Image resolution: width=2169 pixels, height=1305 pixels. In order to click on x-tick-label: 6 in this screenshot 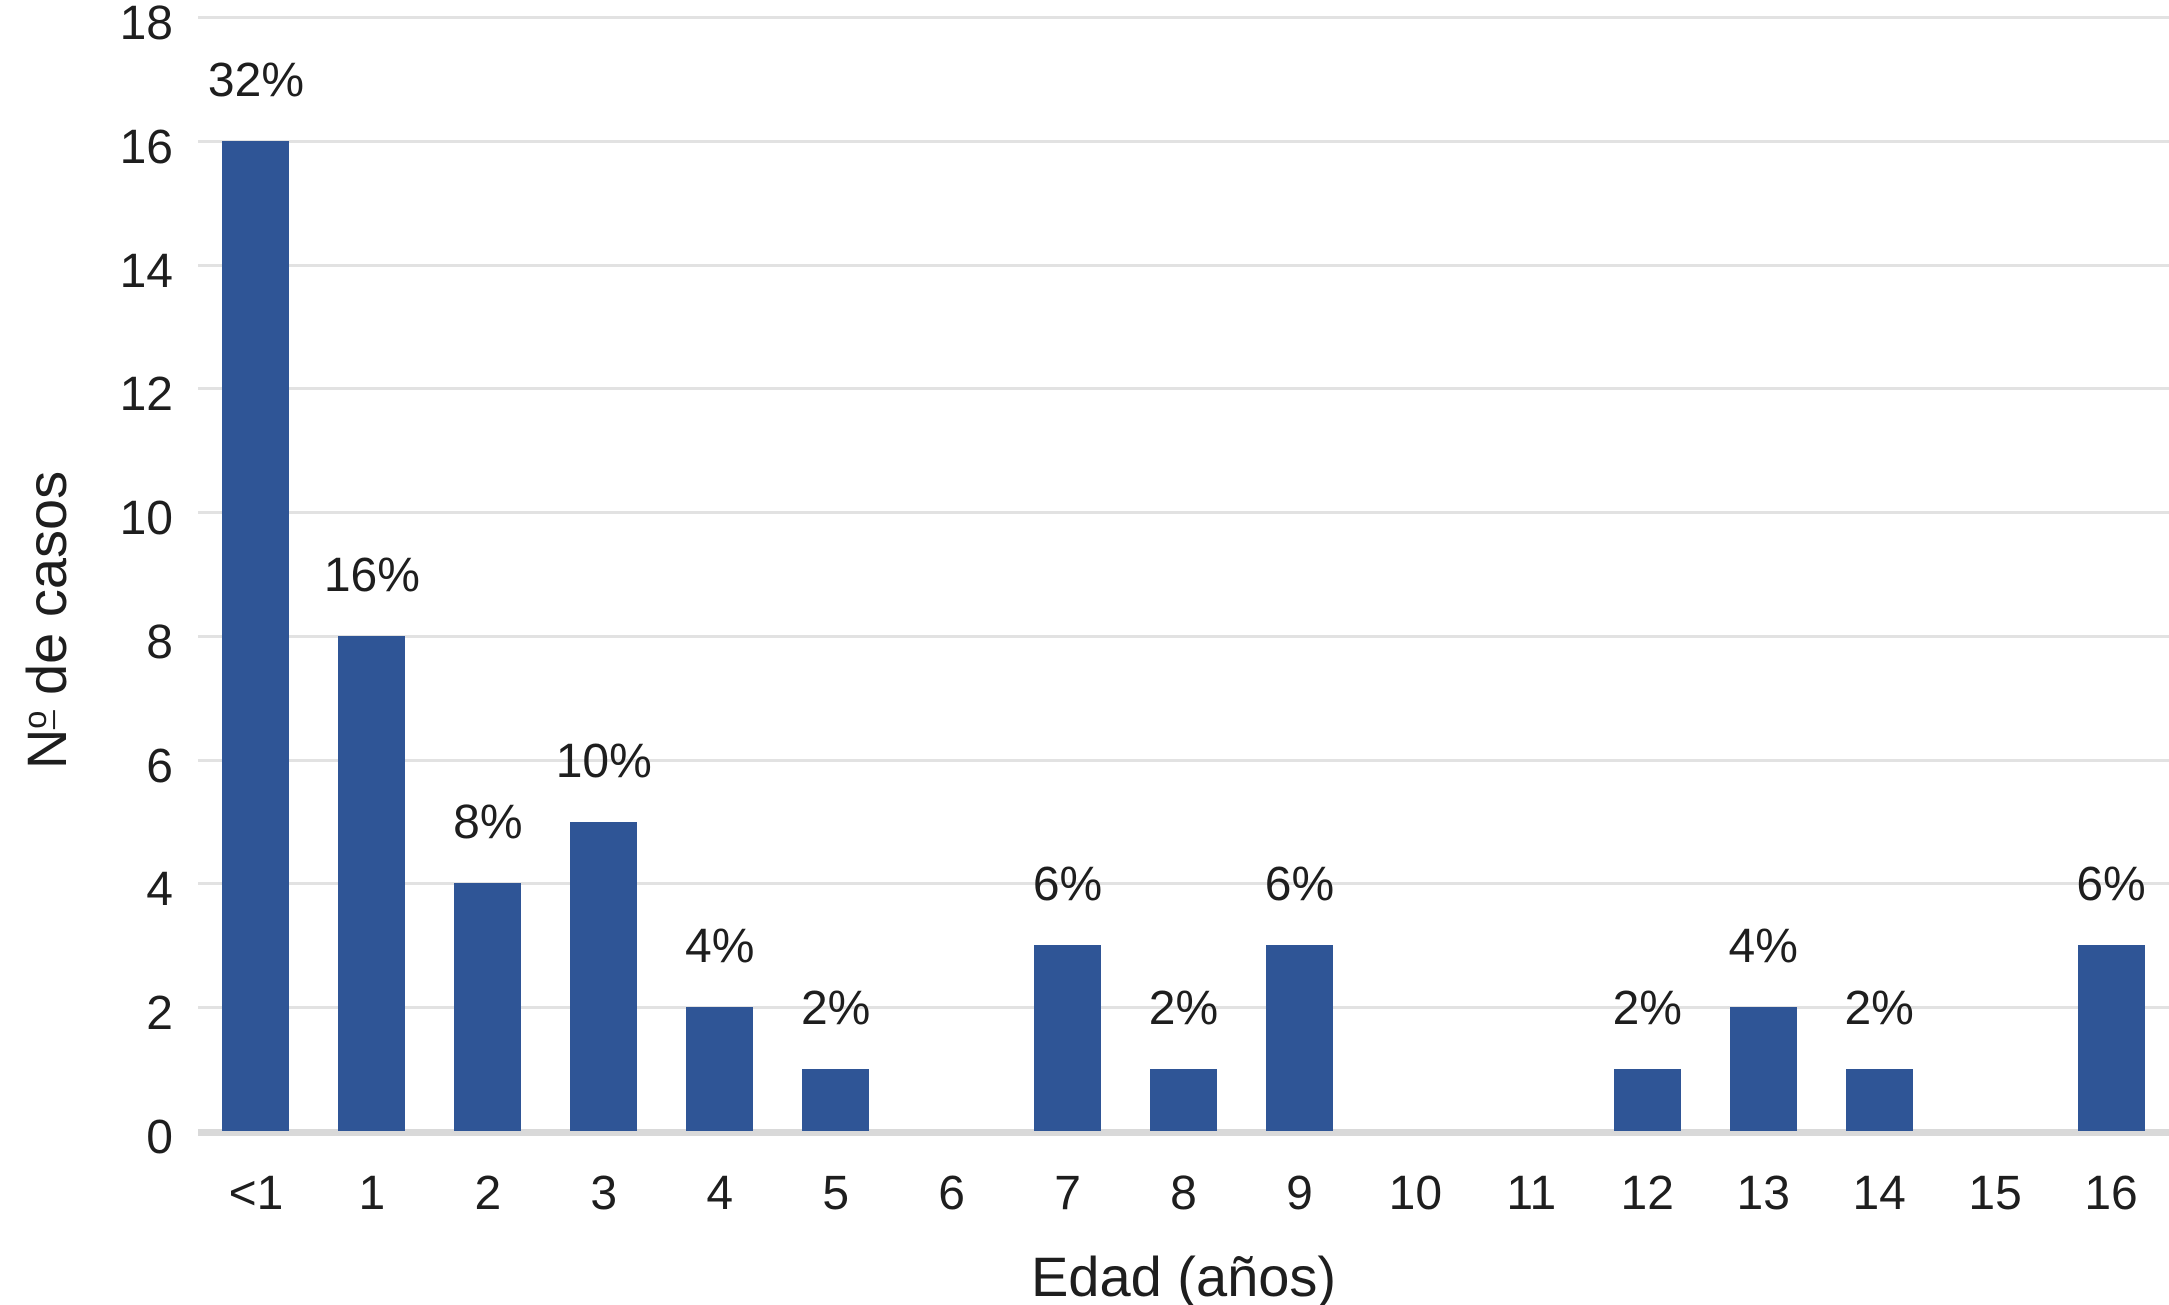, I will do `click(951, 1193)`.